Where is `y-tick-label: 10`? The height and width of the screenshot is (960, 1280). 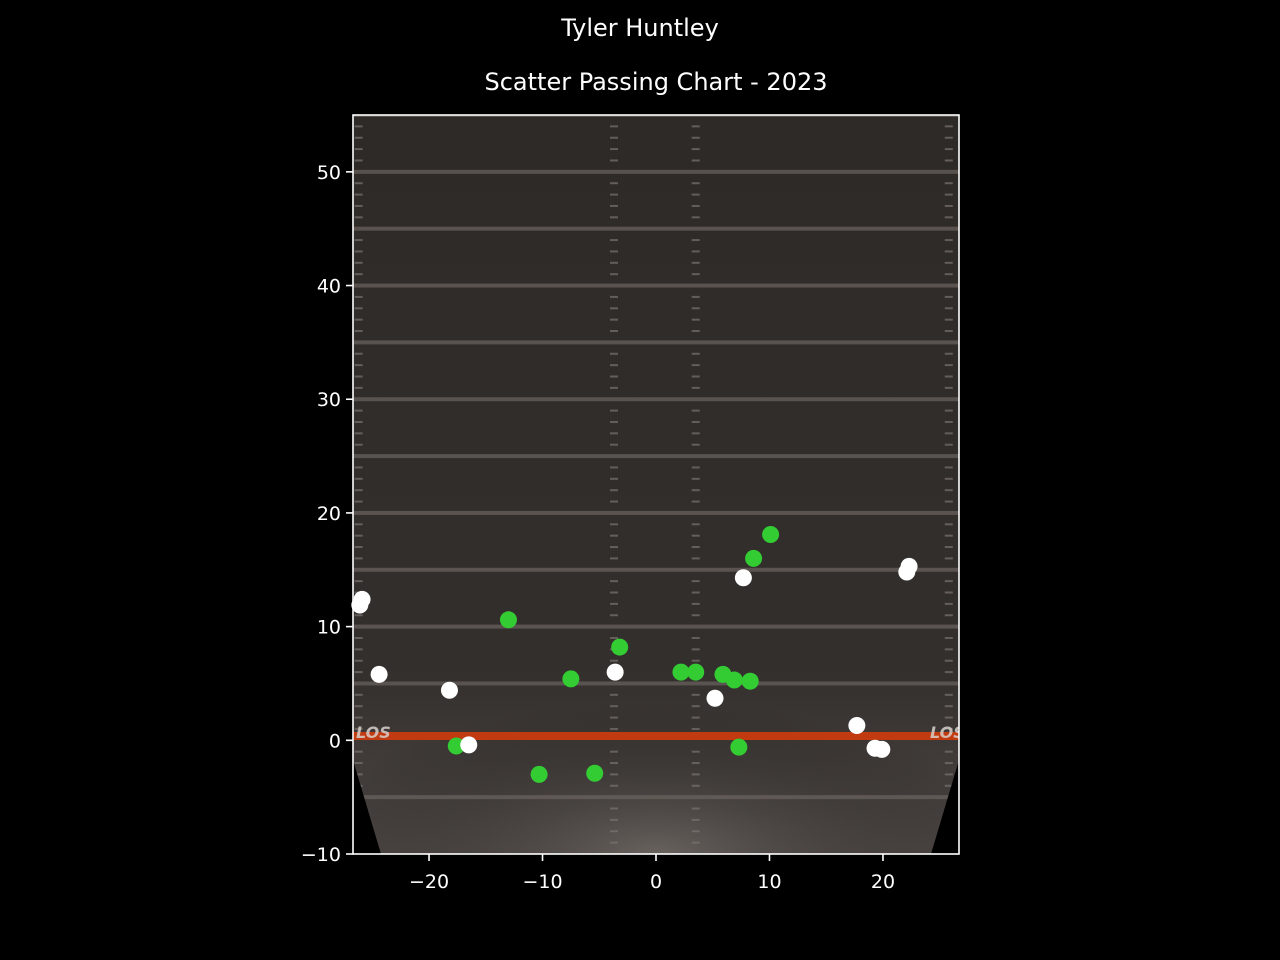
y-tick-label: 10 is located at coordinates (329, 628).